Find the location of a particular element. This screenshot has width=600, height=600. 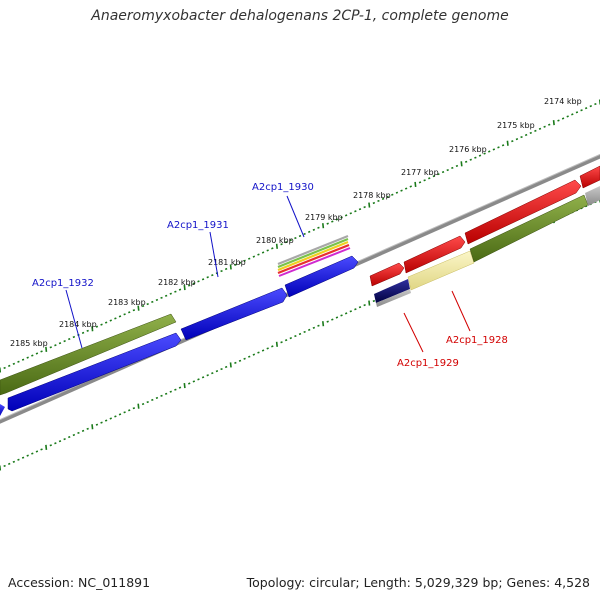

gene-blue-1932b is located at coordinates (94, 372).